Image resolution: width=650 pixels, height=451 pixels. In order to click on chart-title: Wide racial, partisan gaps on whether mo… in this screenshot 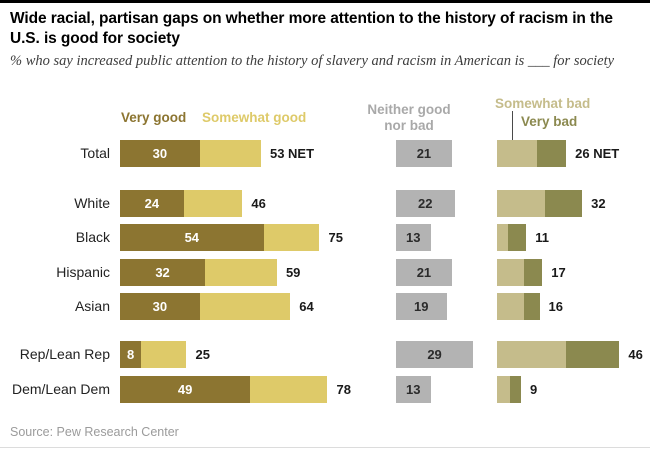, I will do `click(311, 29)`.